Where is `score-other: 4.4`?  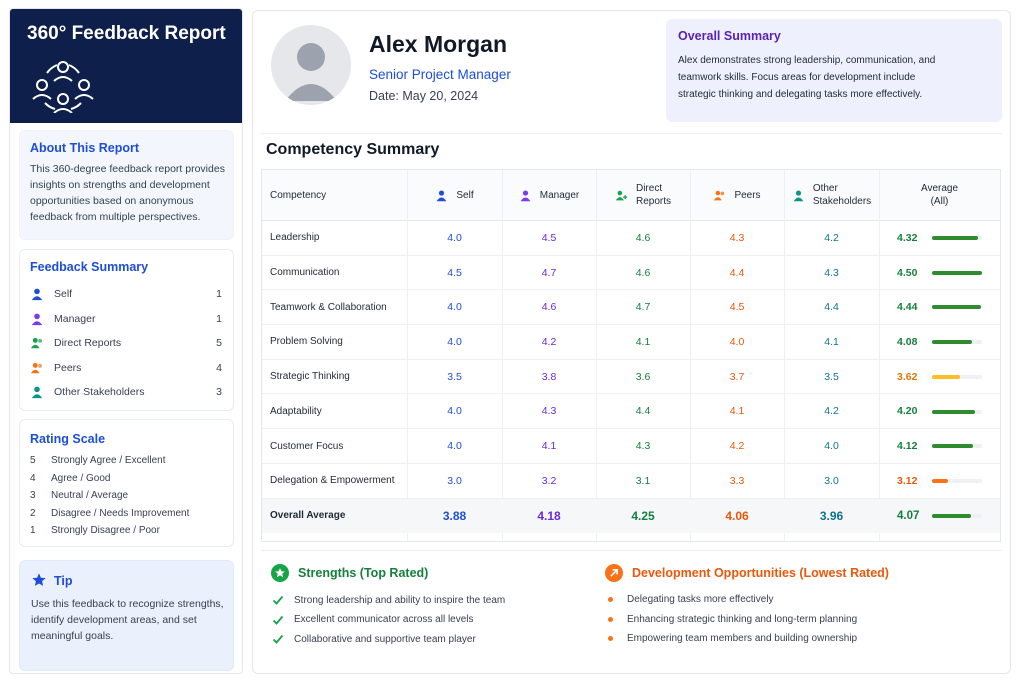
score-other: 4.4 is located at coordinates (831, 307).